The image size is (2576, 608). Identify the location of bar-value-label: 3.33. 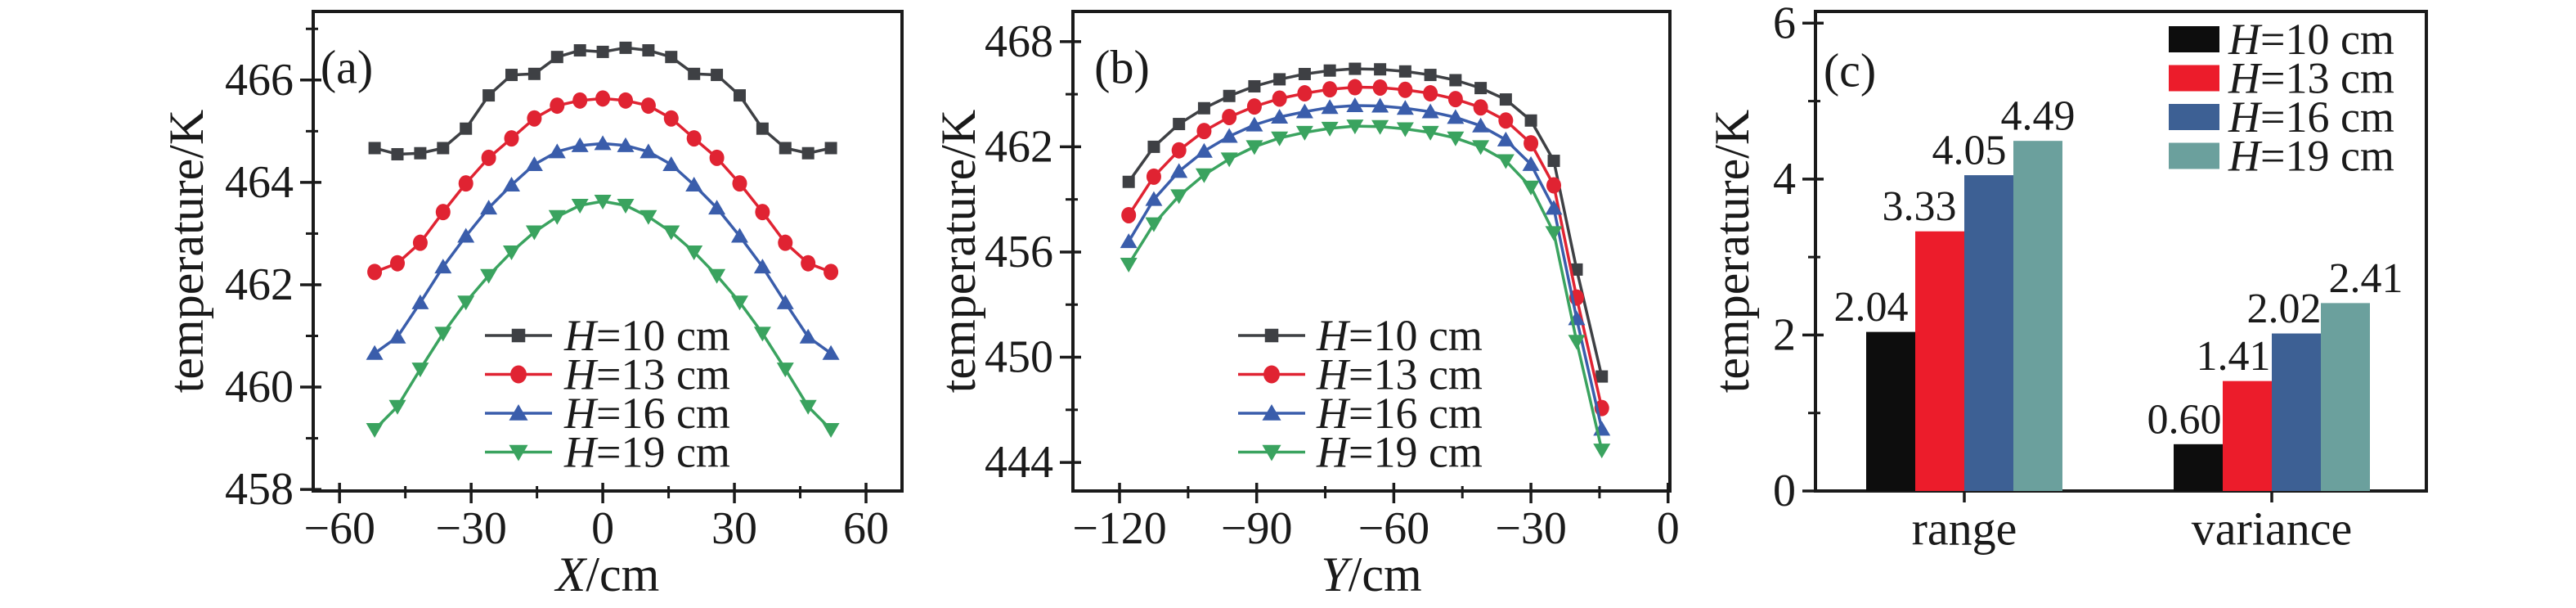
(1920, 206).